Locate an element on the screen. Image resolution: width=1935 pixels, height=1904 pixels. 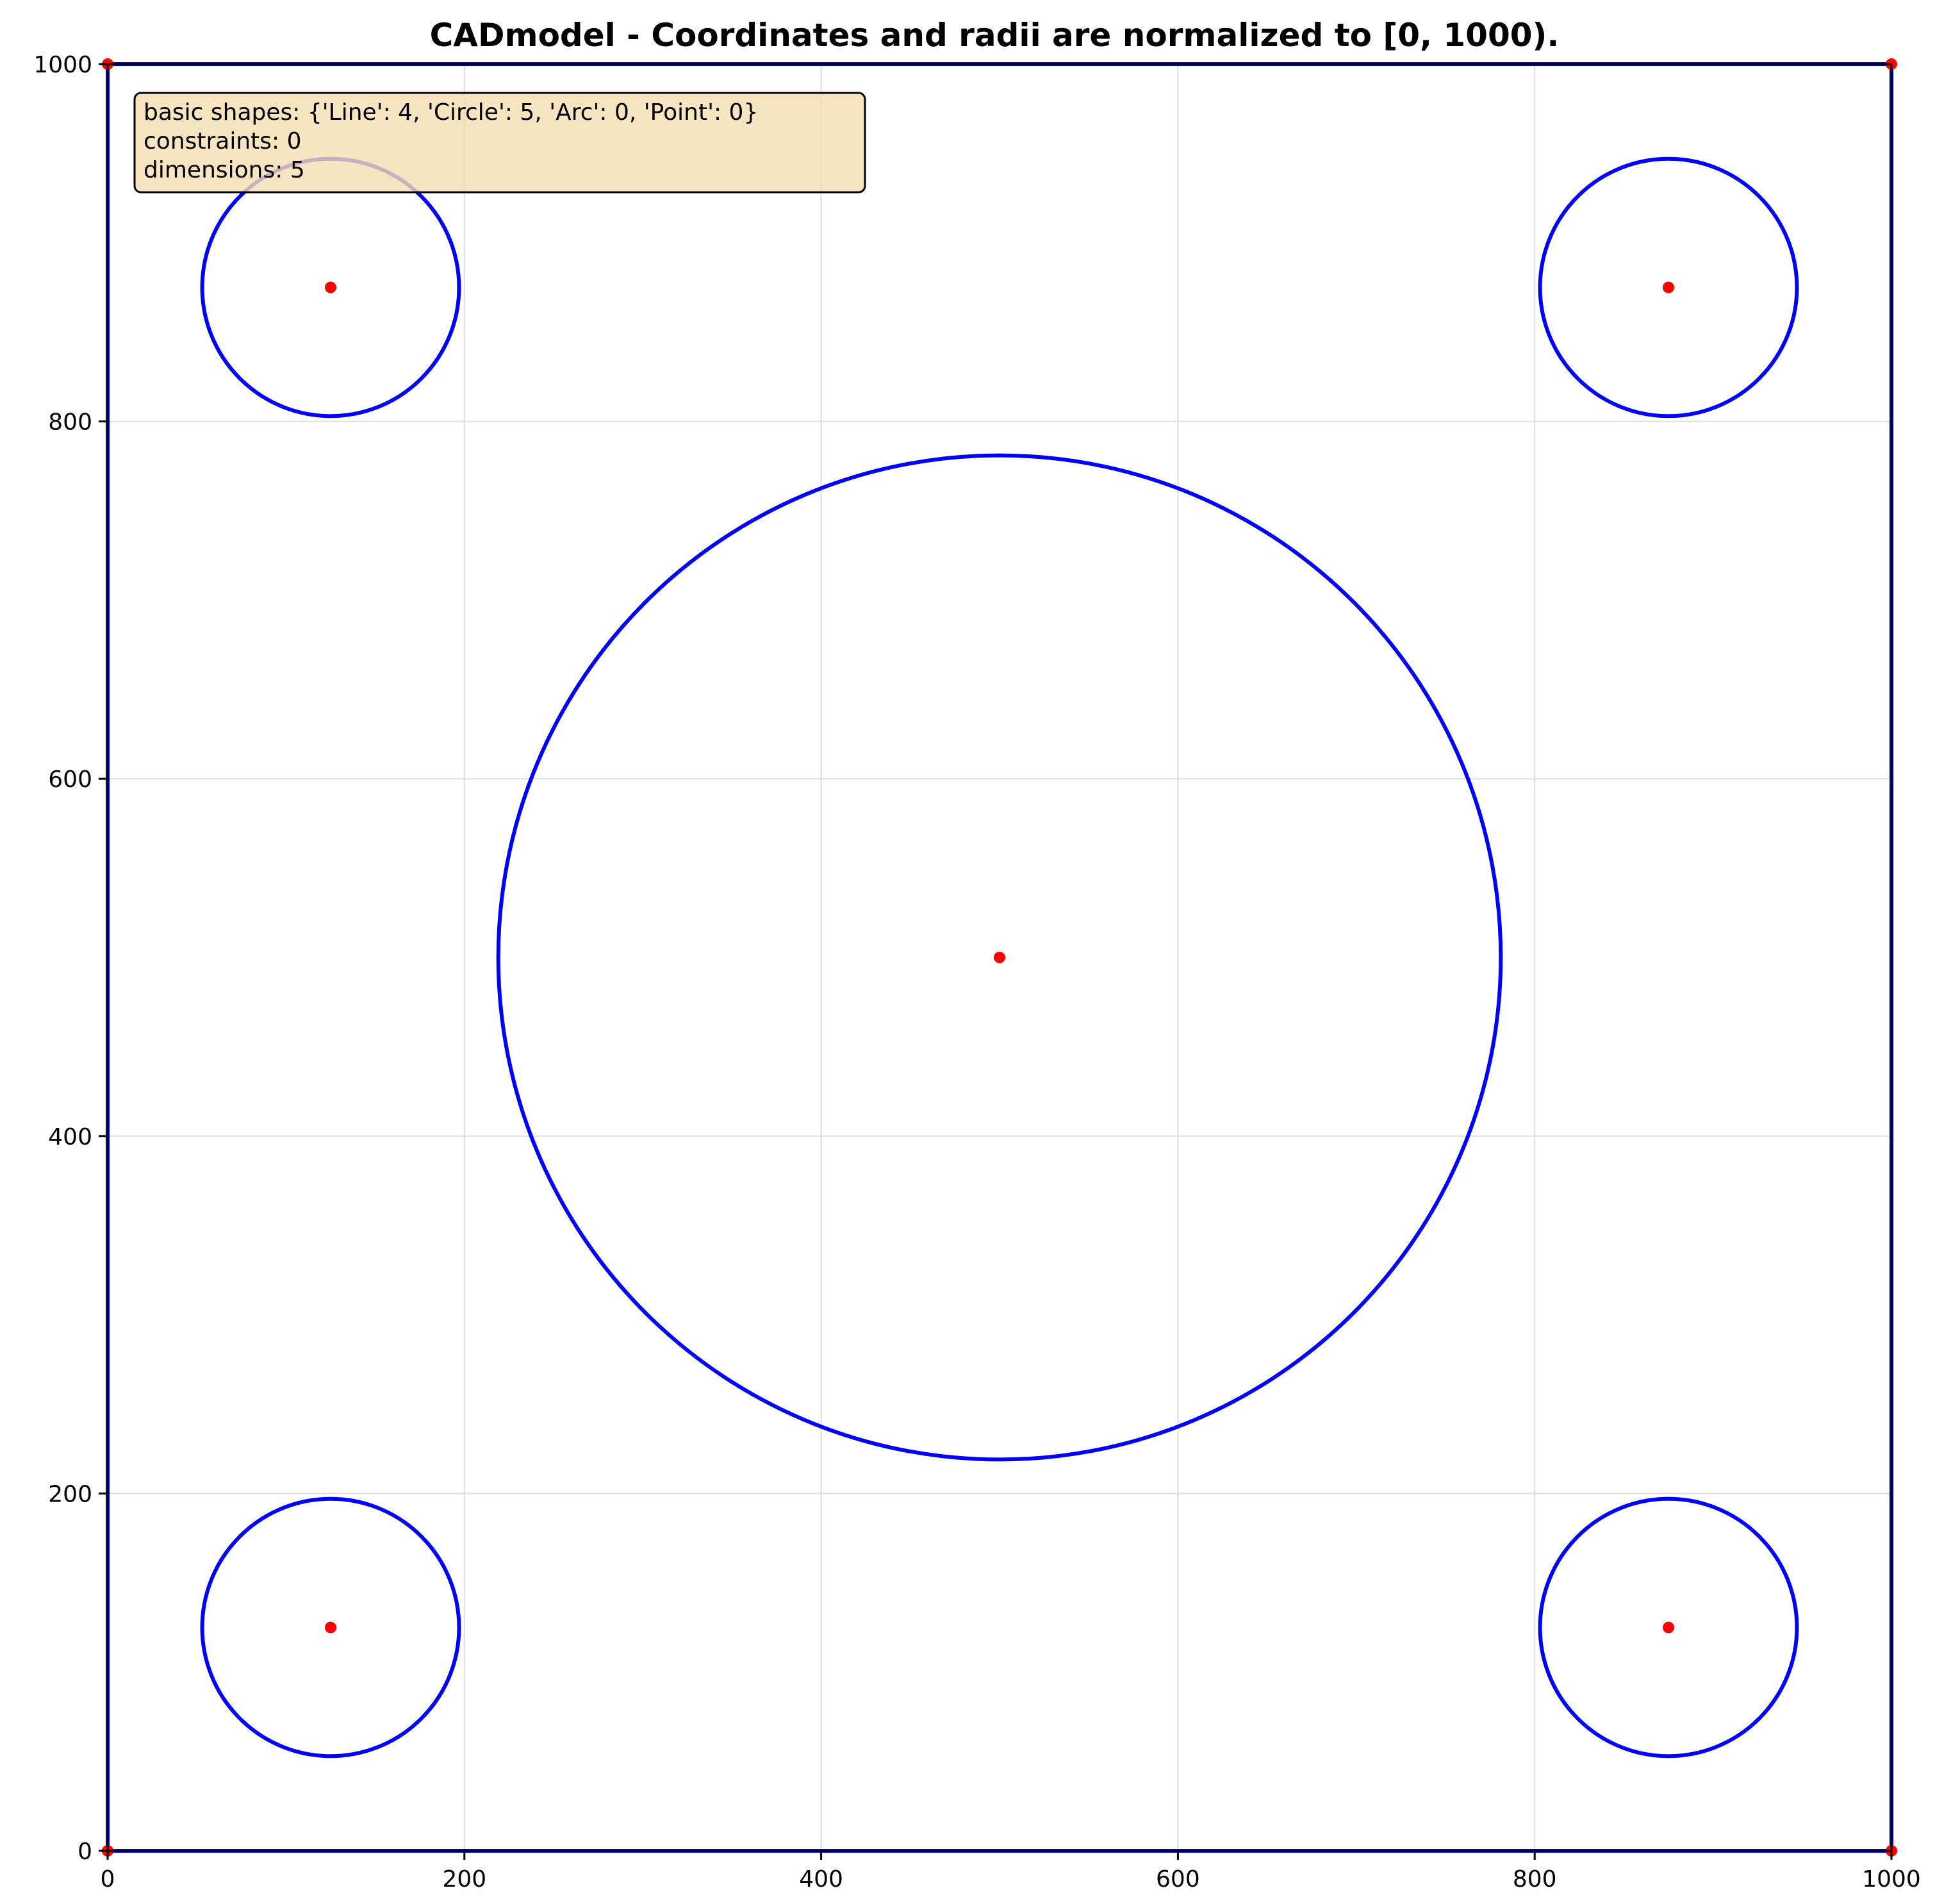
y-tick-label: 400 is located at coordinates (70, 1137).